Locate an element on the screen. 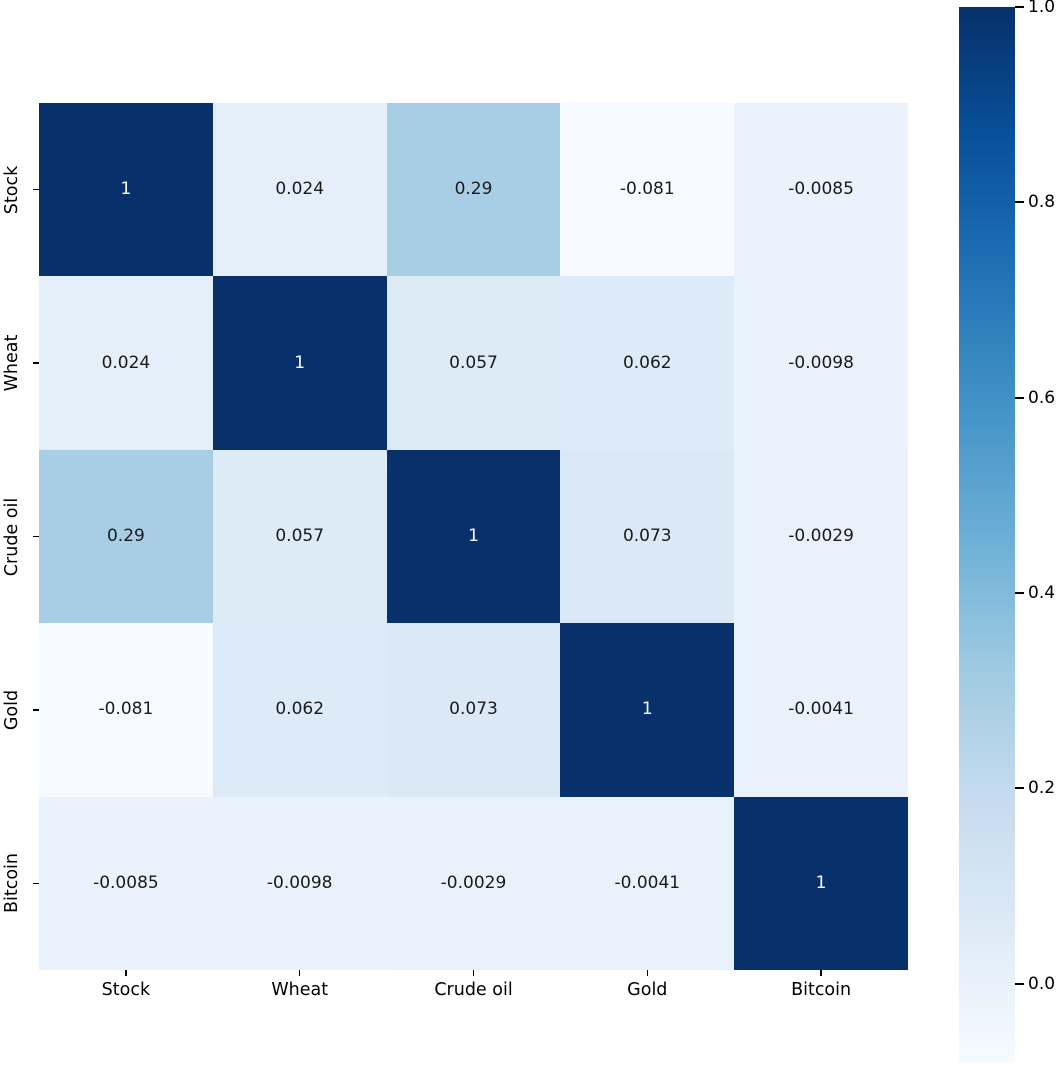 The height and width of the screenshot is (1065, 1062). y-tick-label-gold: Gold is located at coordinates (12, 710).